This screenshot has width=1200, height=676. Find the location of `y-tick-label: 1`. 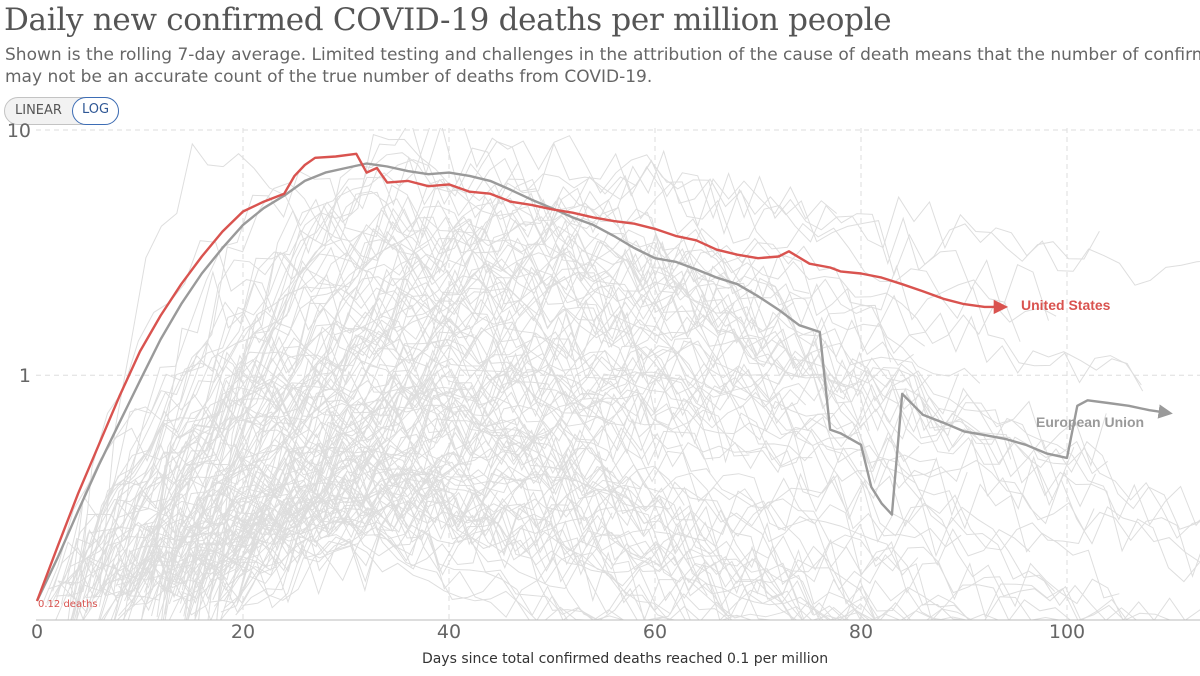

y-tick-label: 1 is located at coordinates (25, 376).